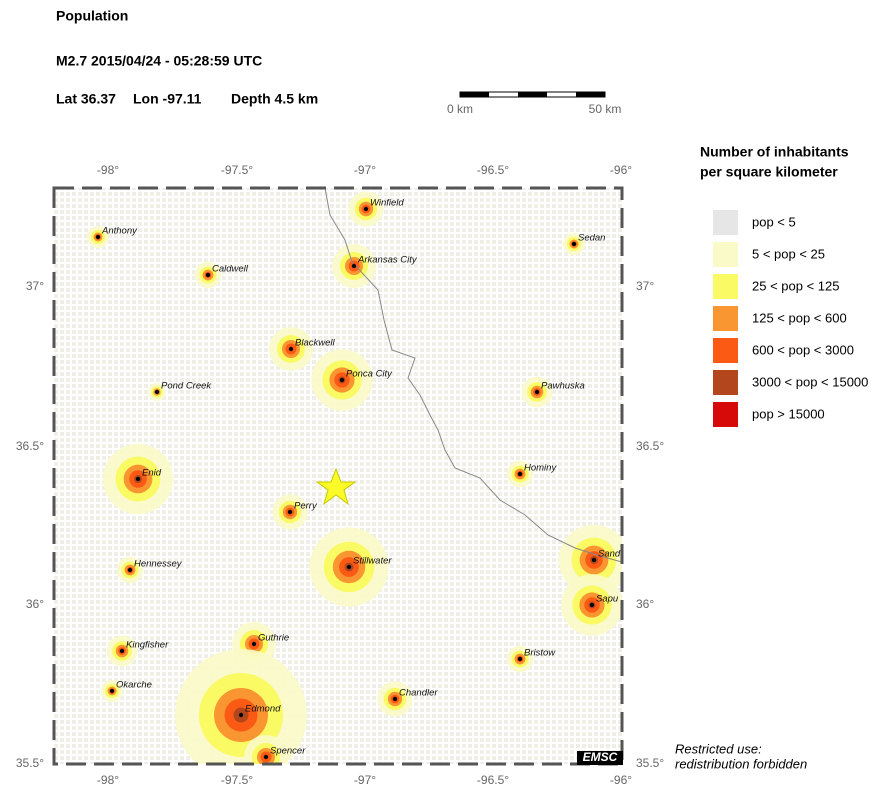  I want to click on lon: Lon -97.11, so click(167, 99).